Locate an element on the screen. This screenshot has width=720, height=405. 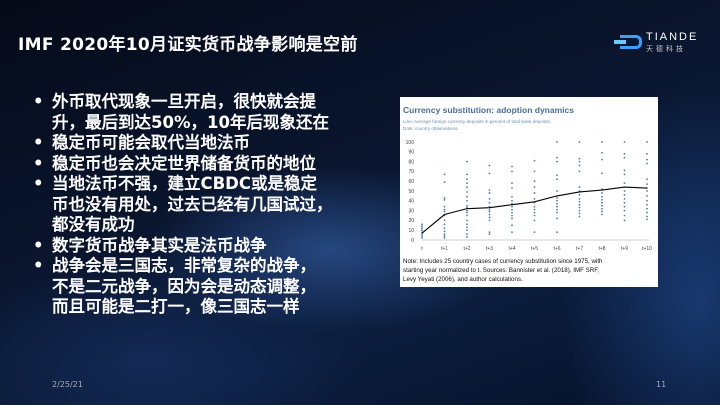
bullet-text-line: 升，最后到达50%，10年后现象还在 is located at coordinates (190, 122).